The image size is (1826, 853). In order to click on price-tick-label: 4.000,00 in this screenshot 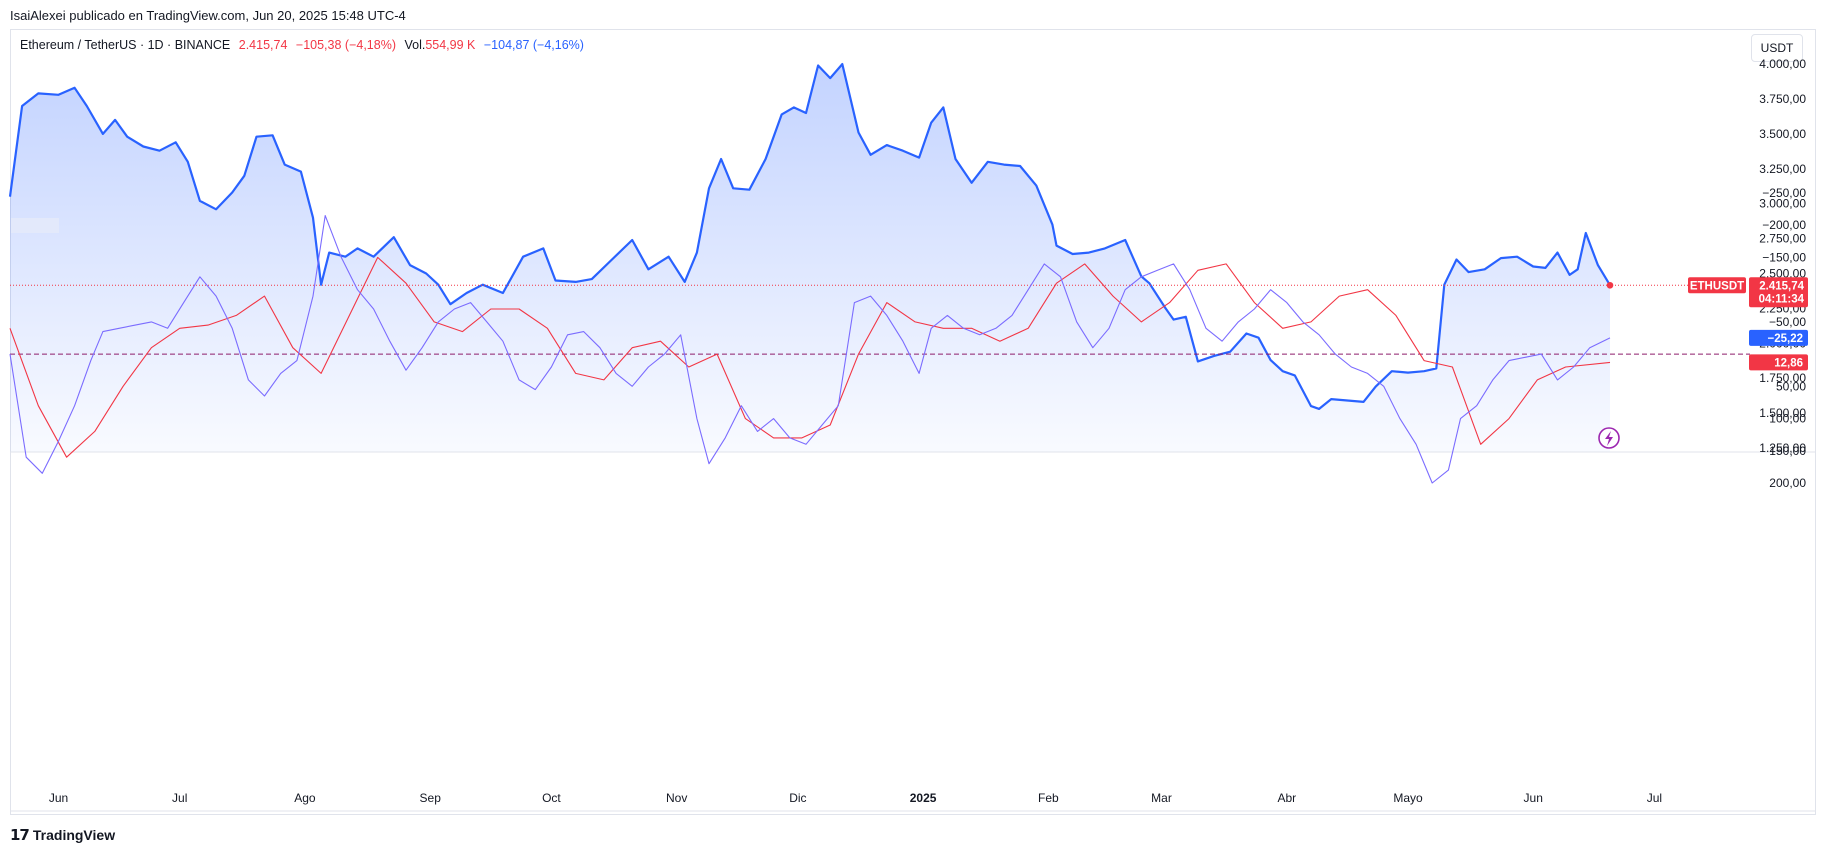, I will do `click(1782, 64)`.